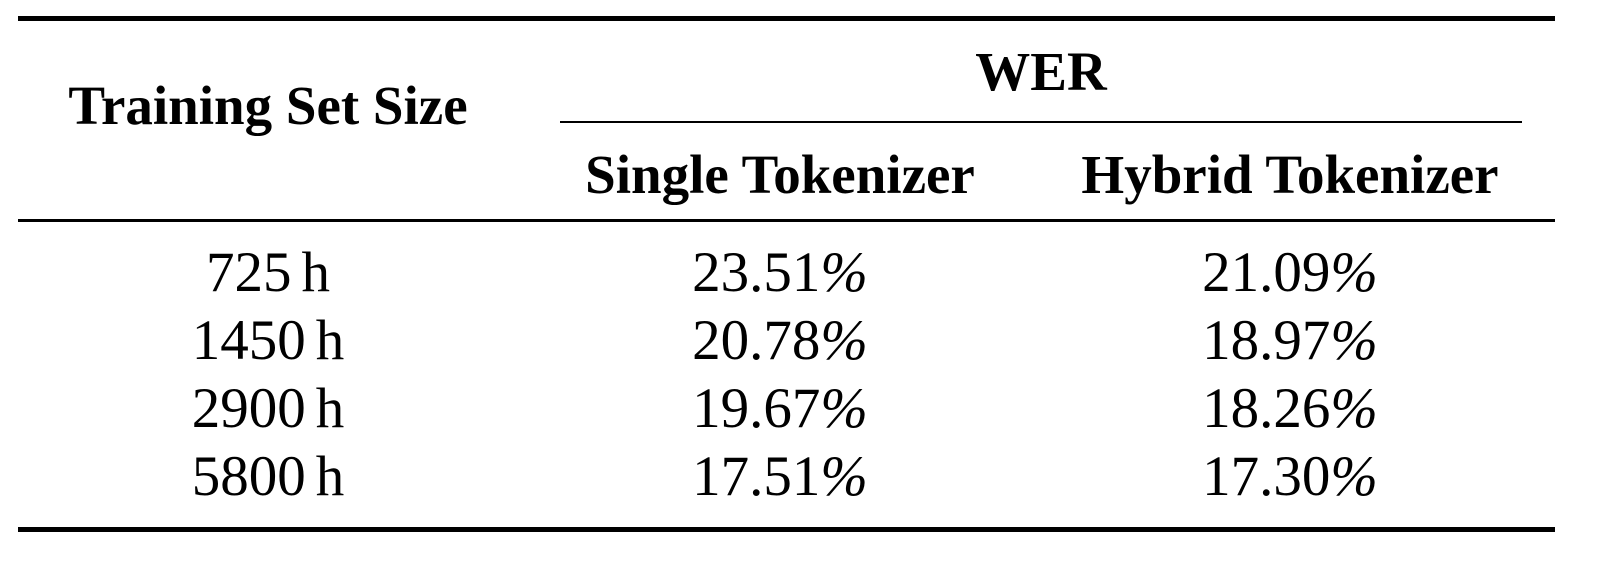 This screenshot has height=561, width=1600. What do you see at coordinates (268, 105) in the screenshot?
I see `training-set-size-header: Training Set Size` at bounding box center [268, 105].